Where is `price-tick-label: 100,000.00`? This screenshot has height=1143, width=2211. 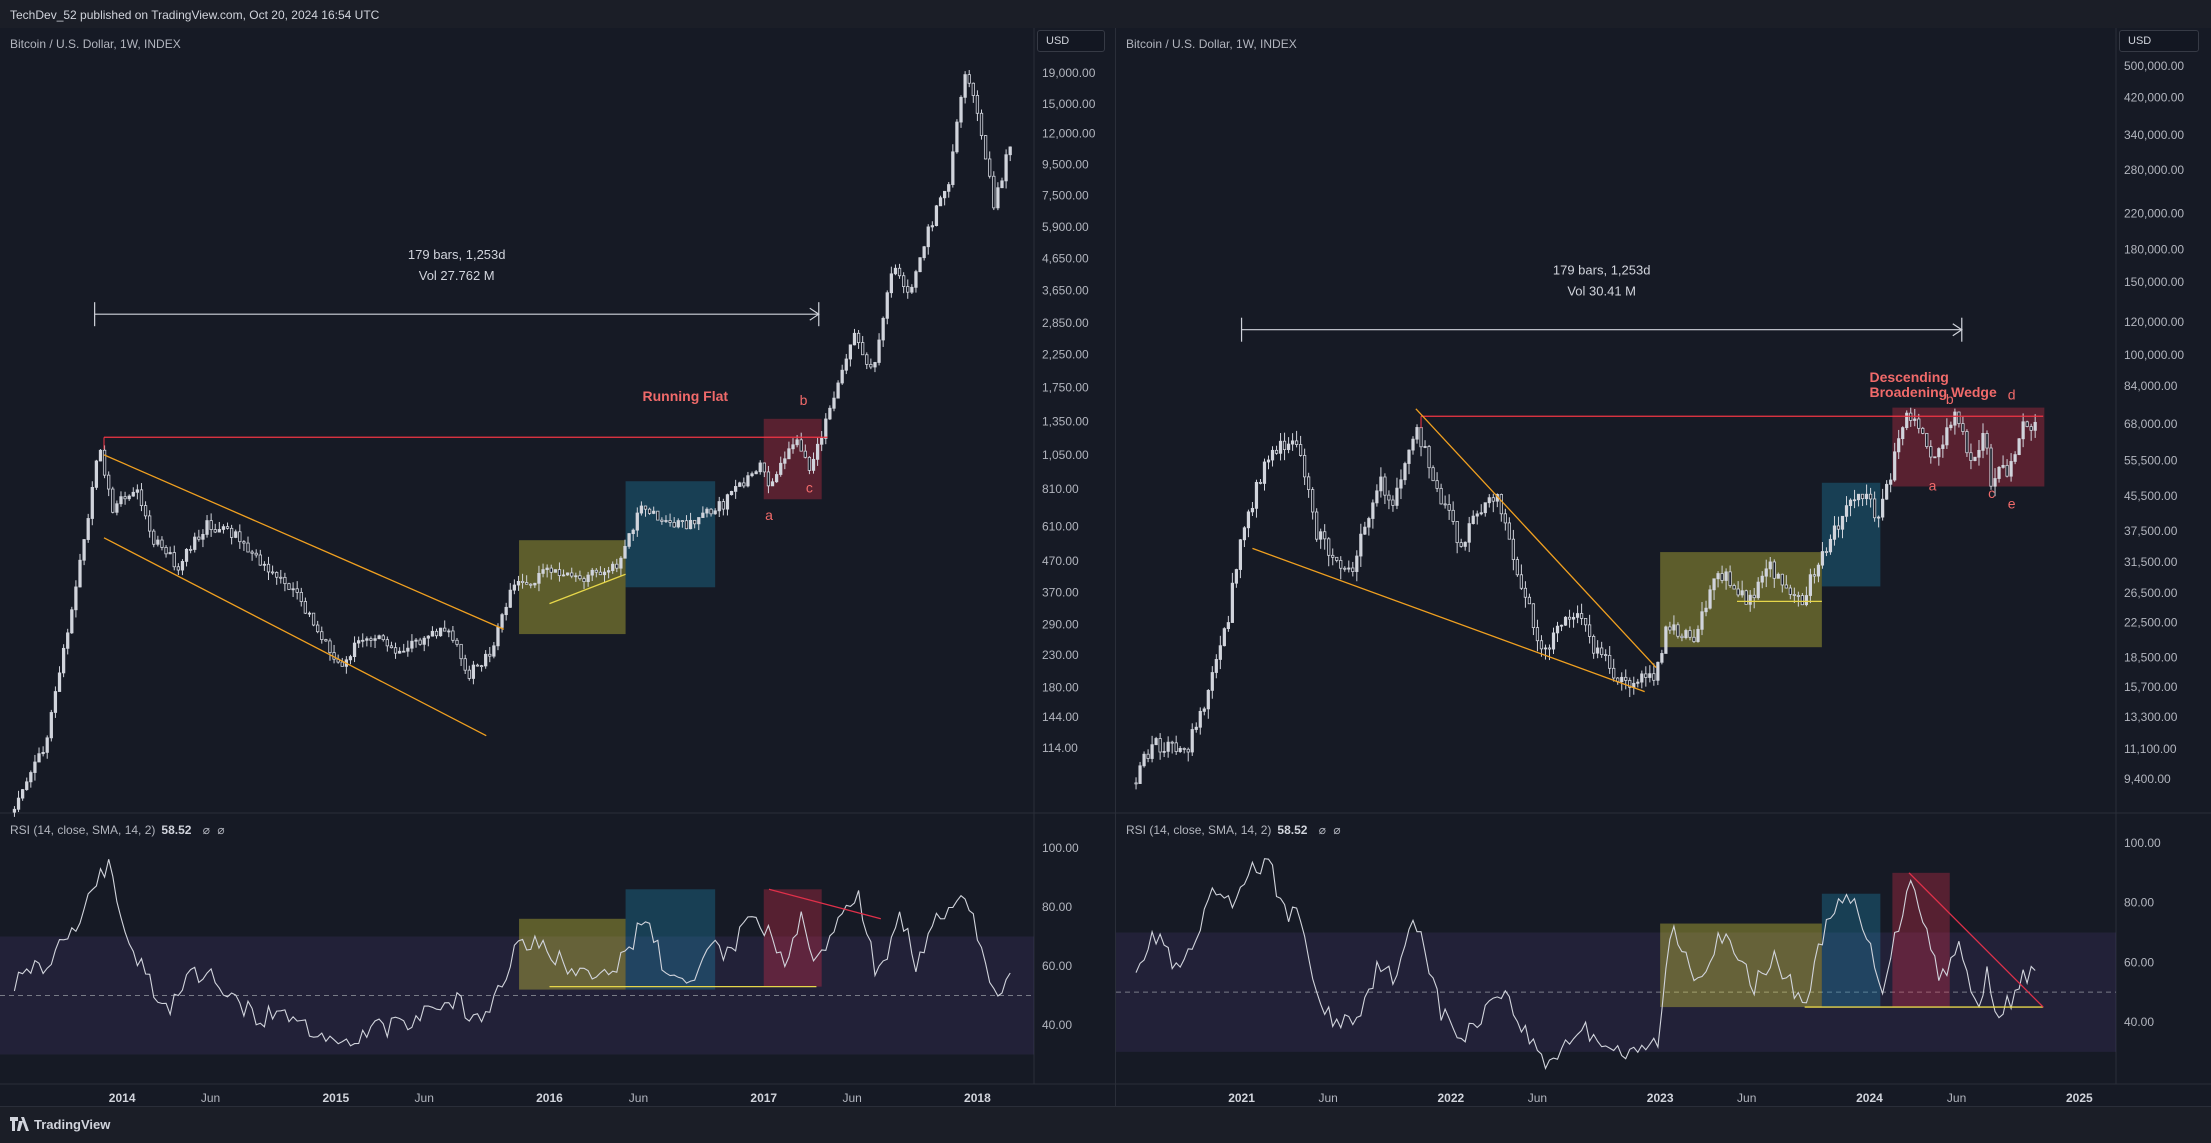
price-tick-label: 100,000.00 is located at coordinates (2154, 355).